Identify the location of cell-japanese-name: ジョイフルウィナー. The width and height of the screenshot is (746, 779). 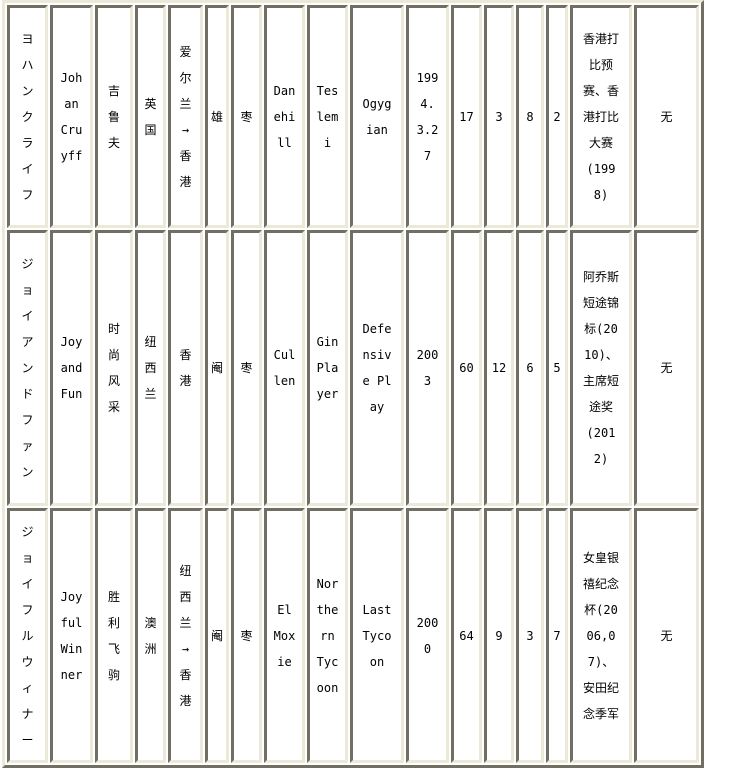
(27, 635).